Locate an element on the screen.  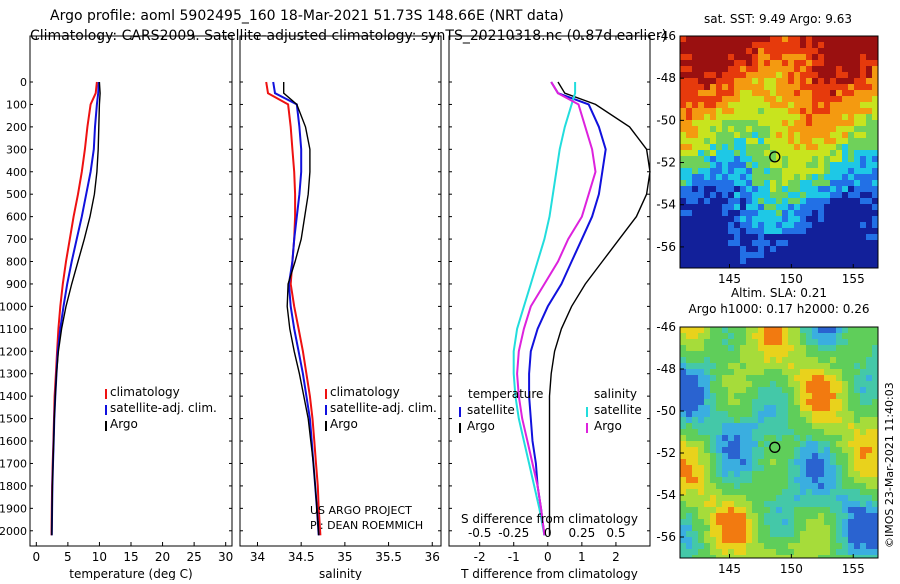
x-tick-label: 10 is located at coordinates (99, 557).